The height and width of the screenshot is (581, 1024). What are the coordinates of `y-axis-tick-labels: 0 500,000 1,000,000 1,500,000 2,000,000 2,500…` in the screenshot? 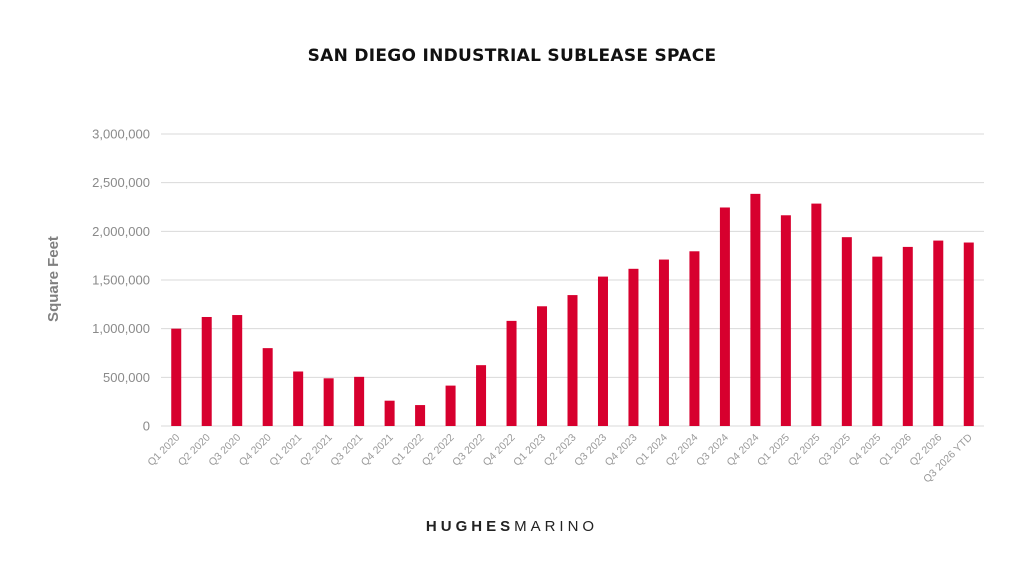 It's located at (121, 280).